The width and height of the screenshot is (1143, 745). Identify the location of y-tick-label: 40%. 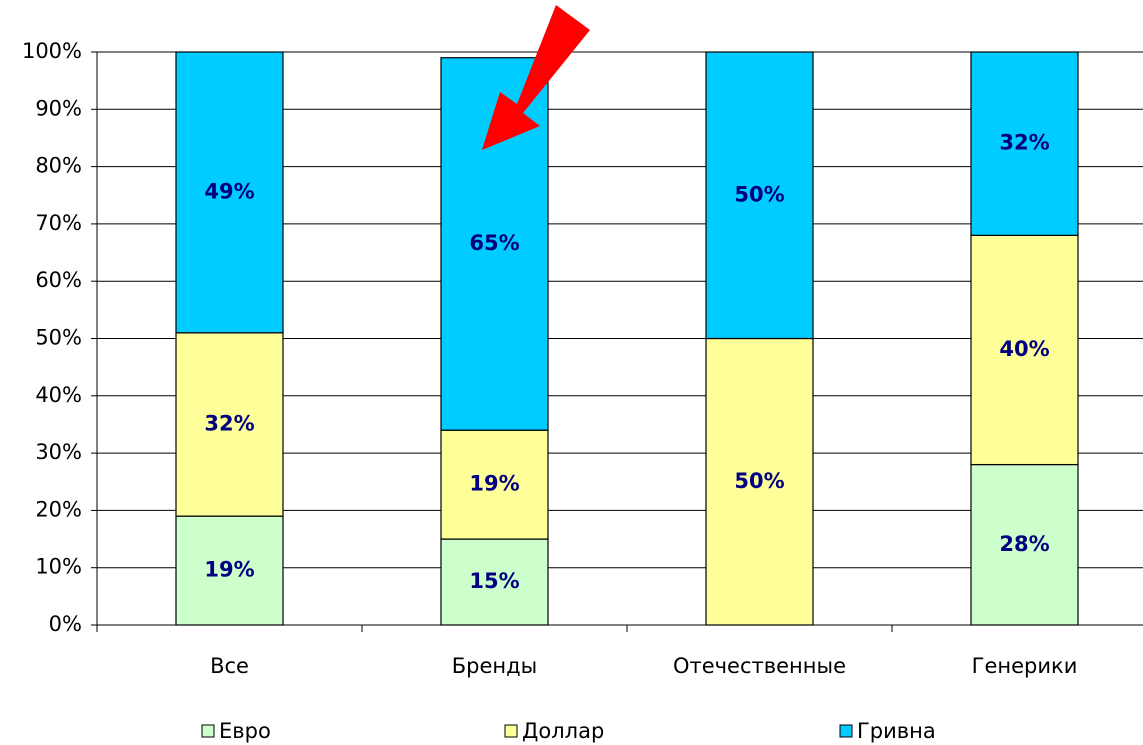
(58, 395).